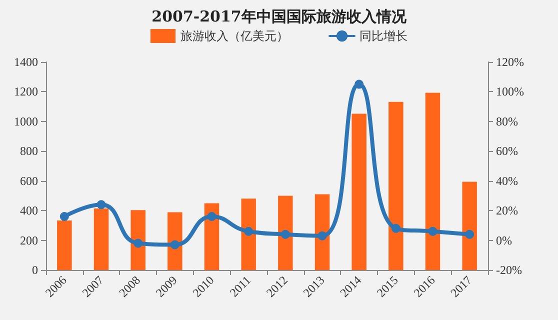  Describe the element at coordinates (507, 211) in the screenshot. I see `y2-tick-label: 20%` at that location.